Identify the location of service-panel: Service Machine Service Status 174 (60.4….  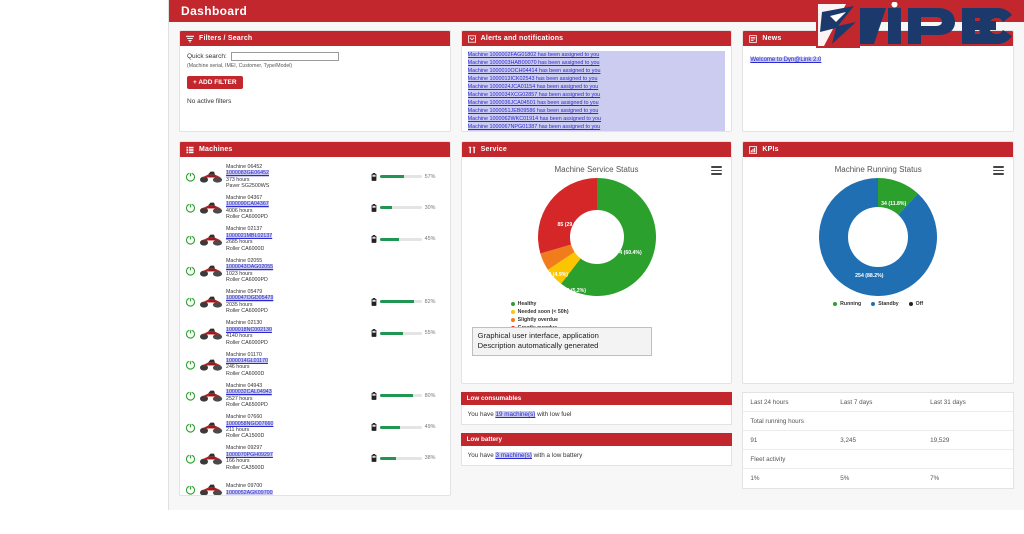
(596, 262).